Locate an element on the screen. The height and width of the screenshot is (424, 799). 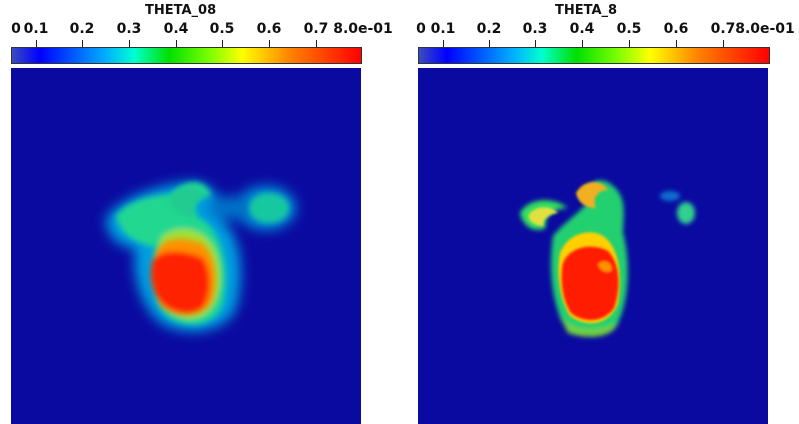
colorbar-title: THETA_8 is located at coordinates (586, 10).